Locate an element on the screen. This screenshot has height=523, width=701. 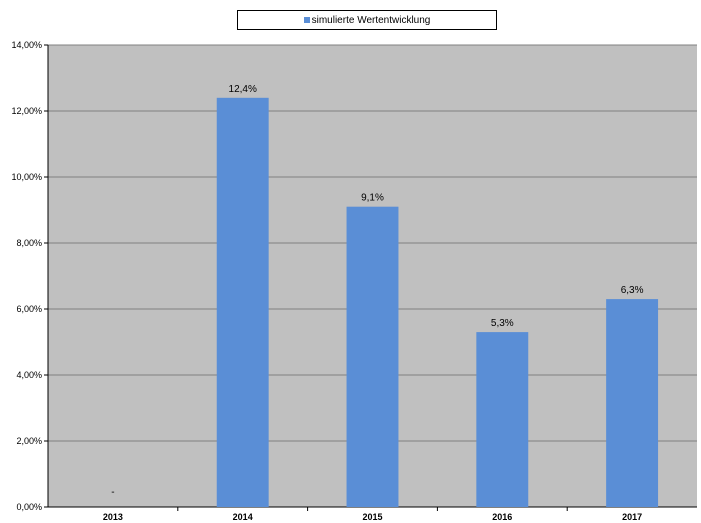
x-tick-label: 2016 is located at coordinates (502, 517).